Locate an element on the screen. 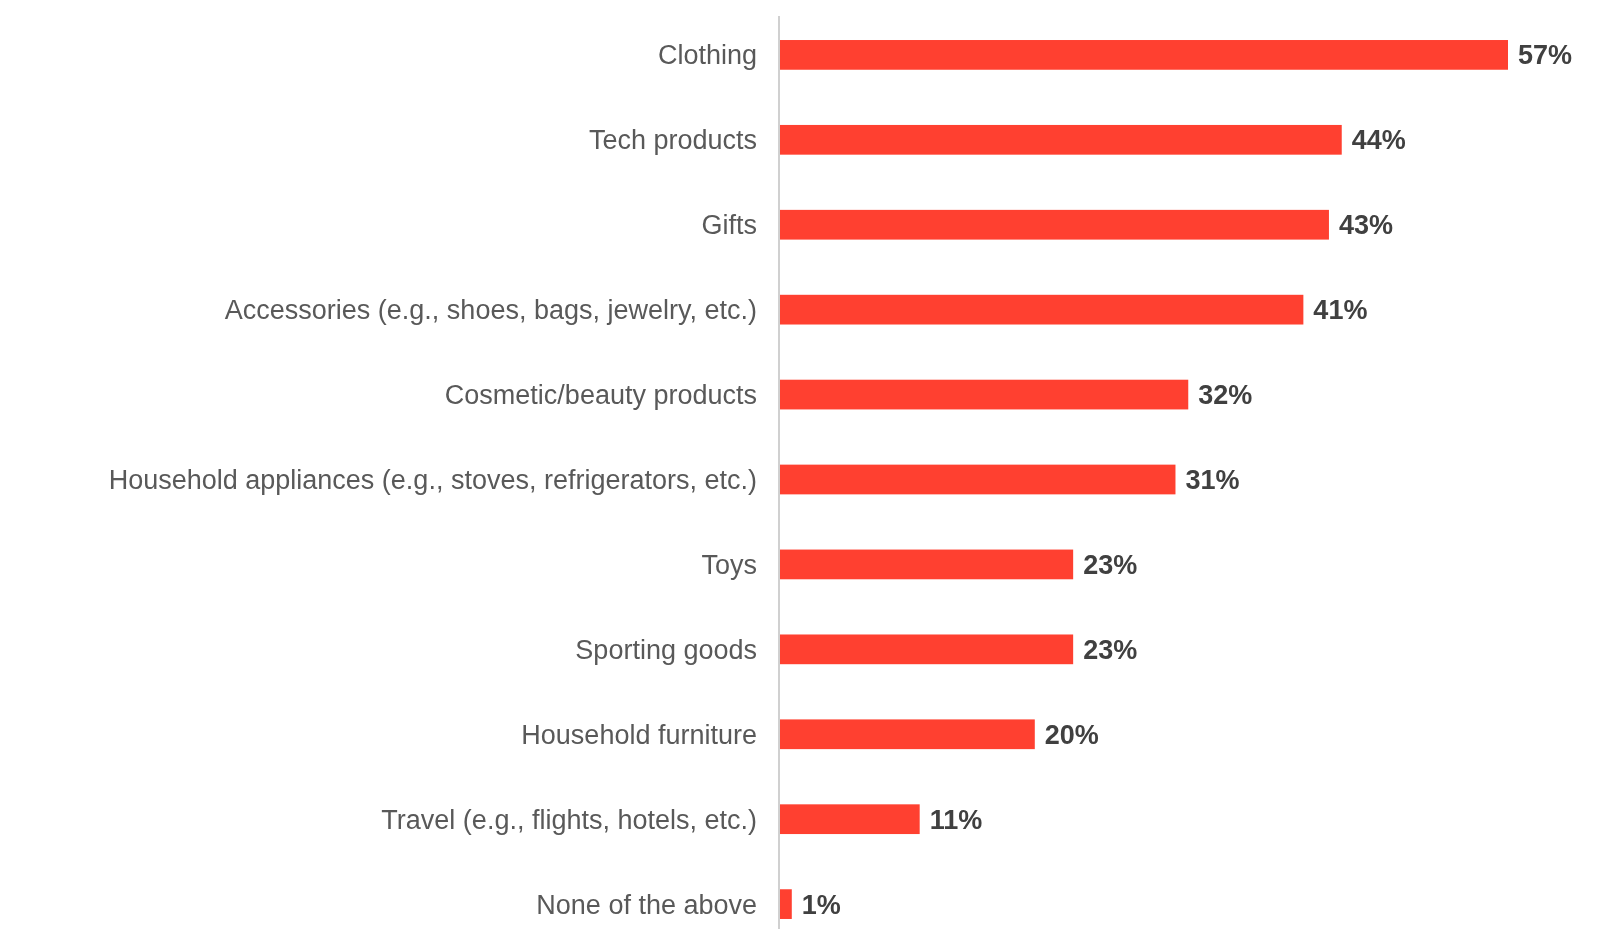 The width and height of the screenshot is (1603, 937). data-label: 43% is located at coordinates (1365, 225).